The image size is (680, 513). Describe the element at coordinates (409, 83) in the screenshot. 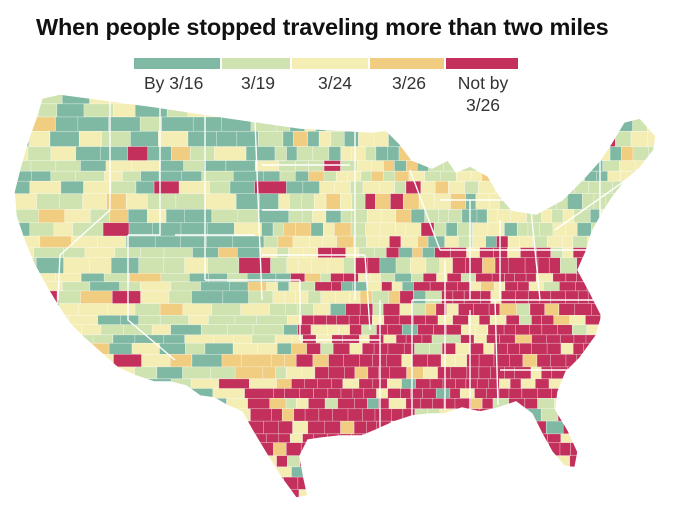

I see `legend-label-3-26: 3/26` at that location.